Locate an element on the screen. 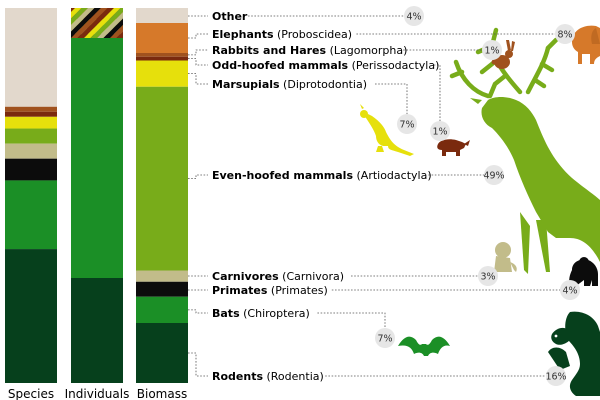 The height and width of the screenshot is (400, 600). pct-label-elephants: 8% is located at coordinates (564, 35).